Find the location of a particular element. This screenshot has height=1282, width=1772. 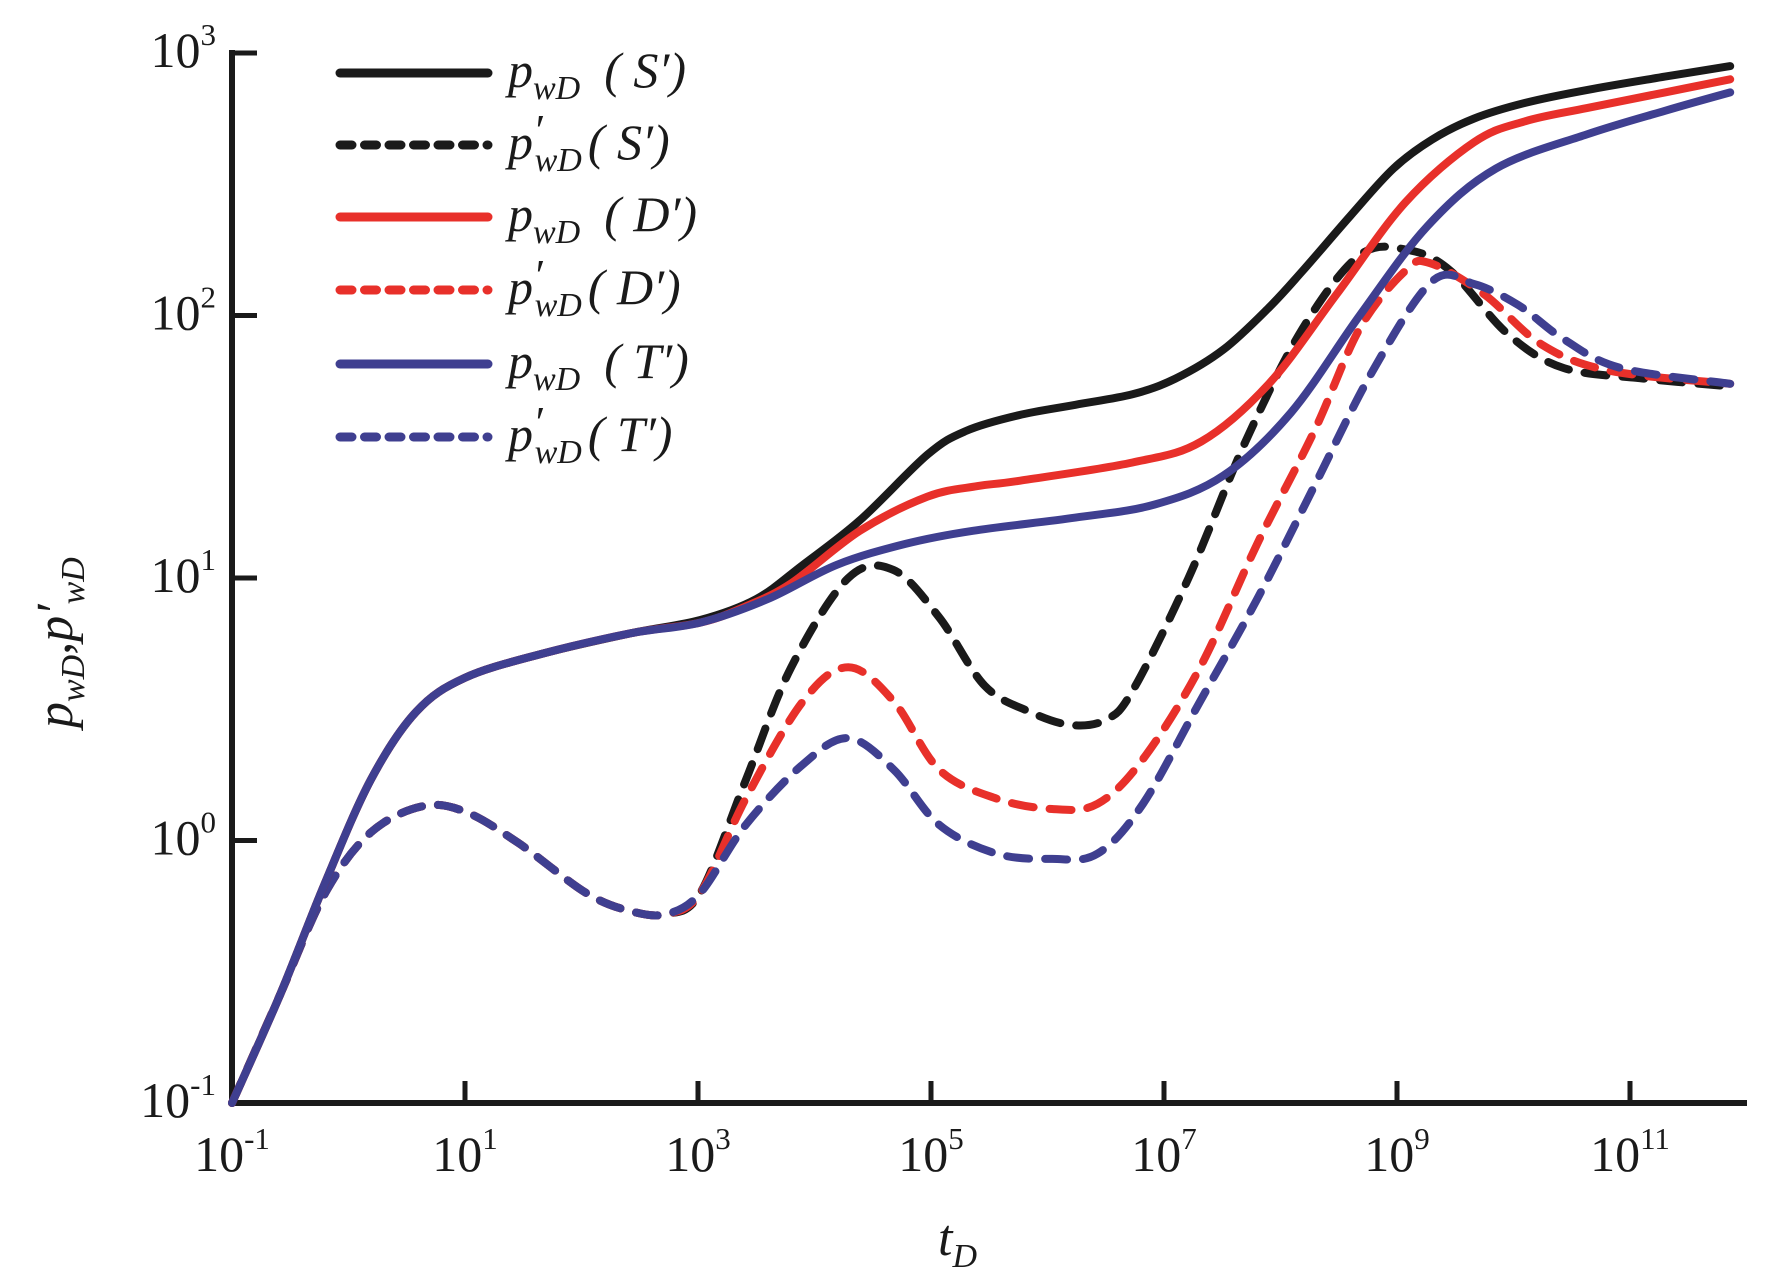

x-axis-title: tD is located at coordinates (957, 1242).